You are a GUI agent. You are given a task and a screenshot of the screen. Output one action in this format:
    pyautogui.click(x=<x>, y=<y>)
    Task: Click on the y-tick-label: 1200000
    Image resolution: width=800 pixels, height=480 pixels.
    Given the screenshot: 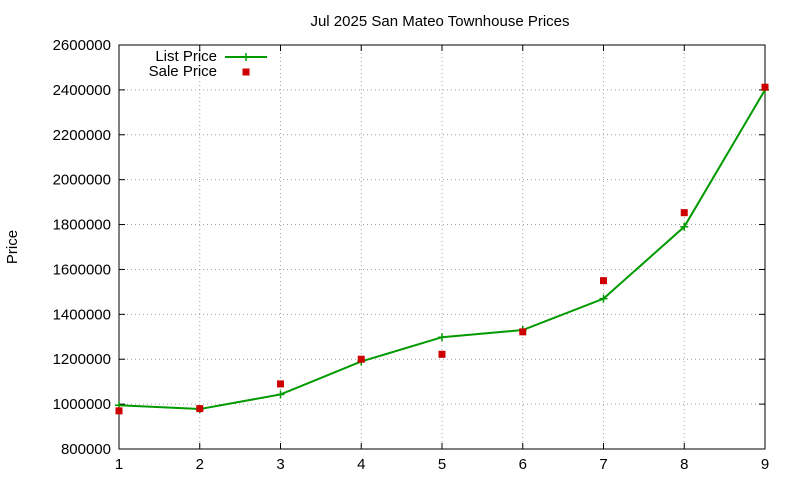 What is the action you would take?
    pyautogui.click(x=82, y=359)
    